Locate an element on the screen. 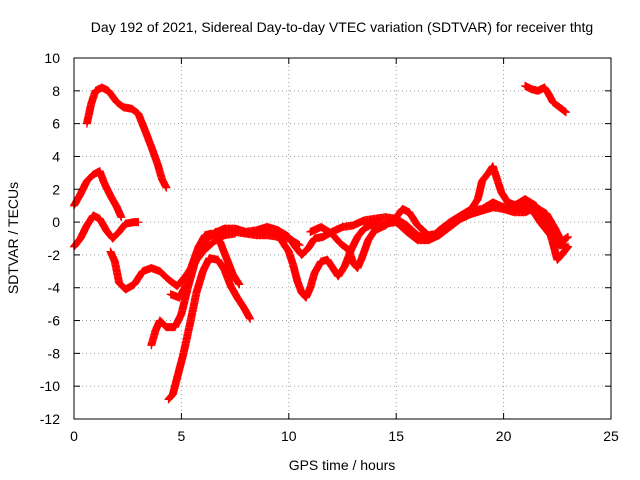 The height and width of the screenshot is (480, 640). y-tick-label: -4 is located at coordinates (54, 288).